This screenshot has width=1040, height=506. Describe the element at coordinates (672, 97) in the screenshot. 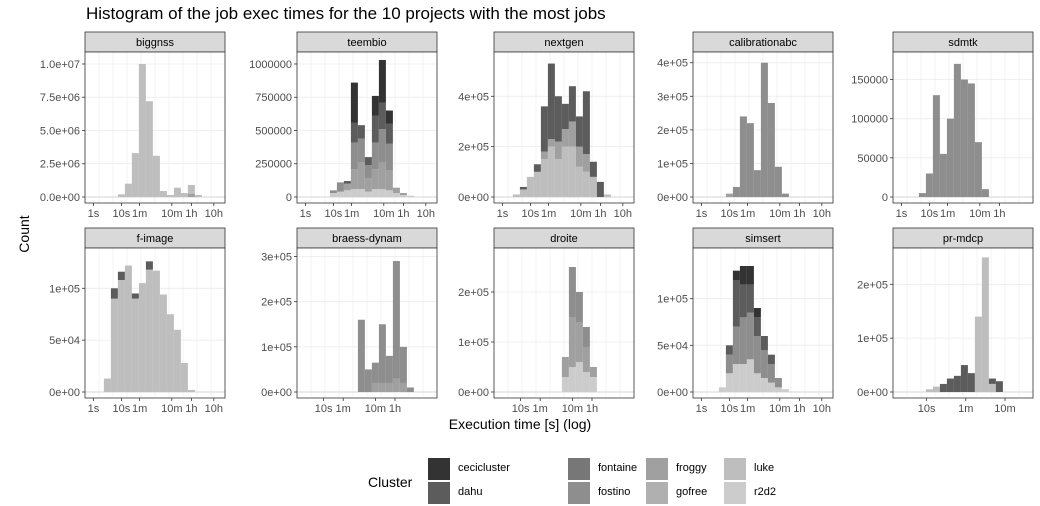

I see `y-tick-label: 3e+05` at that location.